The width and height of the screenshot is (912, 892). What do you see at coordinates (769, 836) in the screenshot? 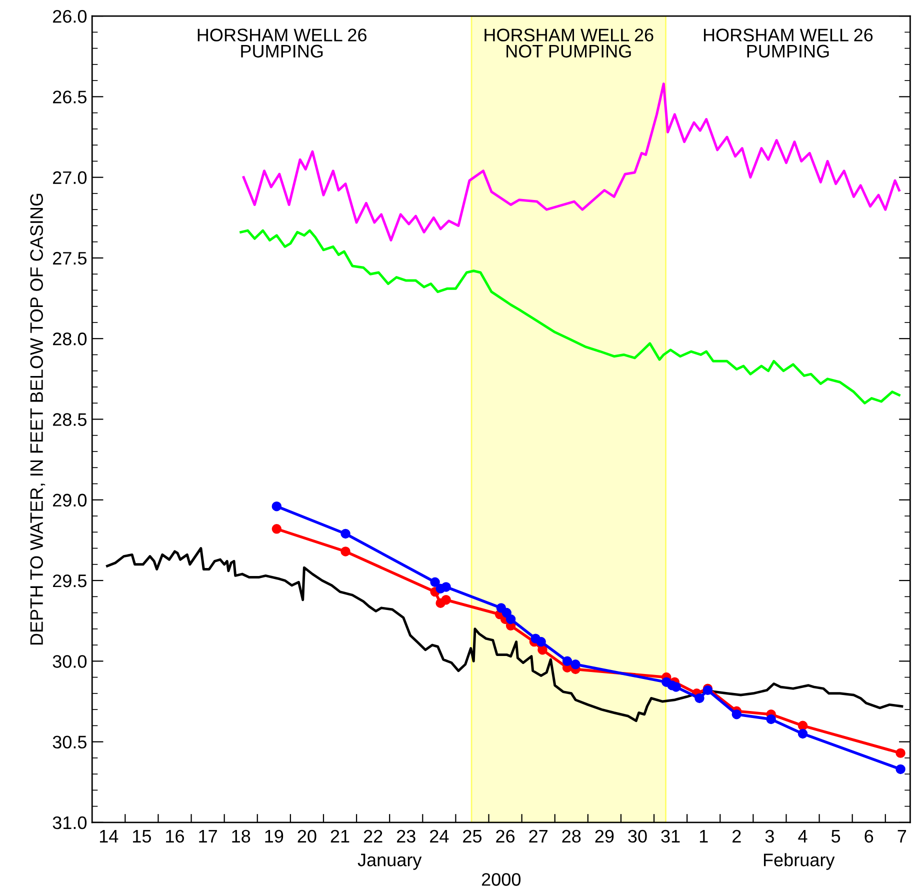
I see `x-tick-label: 3` at bounding box center [769, 836].